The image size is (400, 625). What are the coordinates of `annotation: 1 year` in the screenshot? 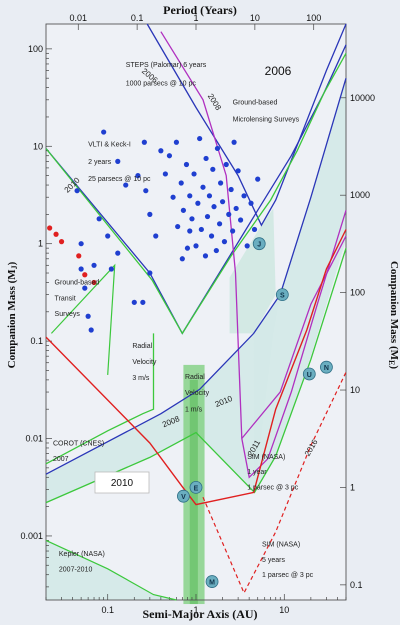 It's located at (257, 472).